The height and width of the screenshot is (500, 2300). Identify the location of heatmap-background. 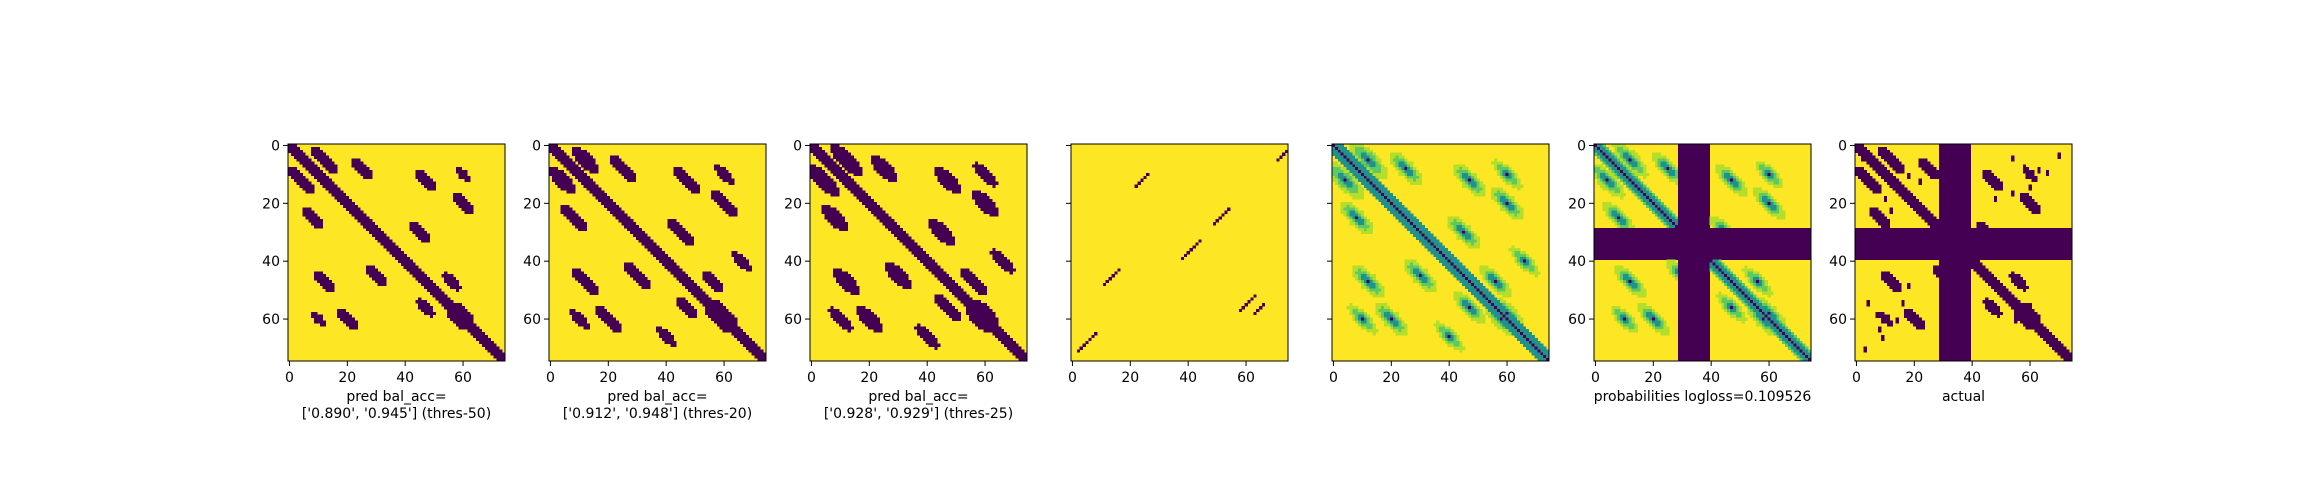
(1179, 252).